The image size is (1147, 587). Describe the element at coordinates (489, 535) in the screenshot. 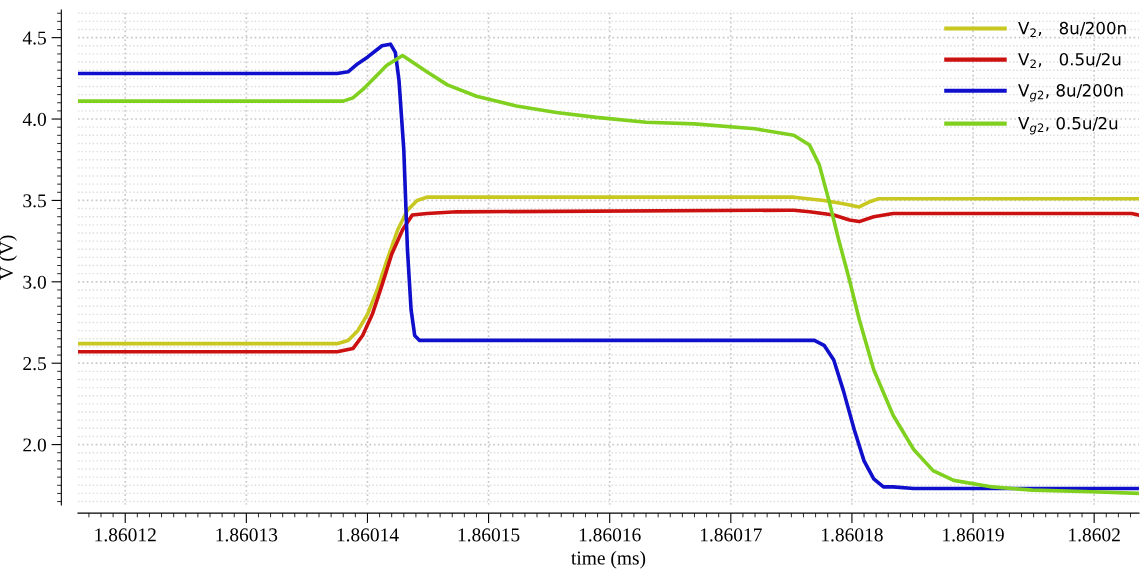

I see `x-tick-label: 1.86015` at that location.